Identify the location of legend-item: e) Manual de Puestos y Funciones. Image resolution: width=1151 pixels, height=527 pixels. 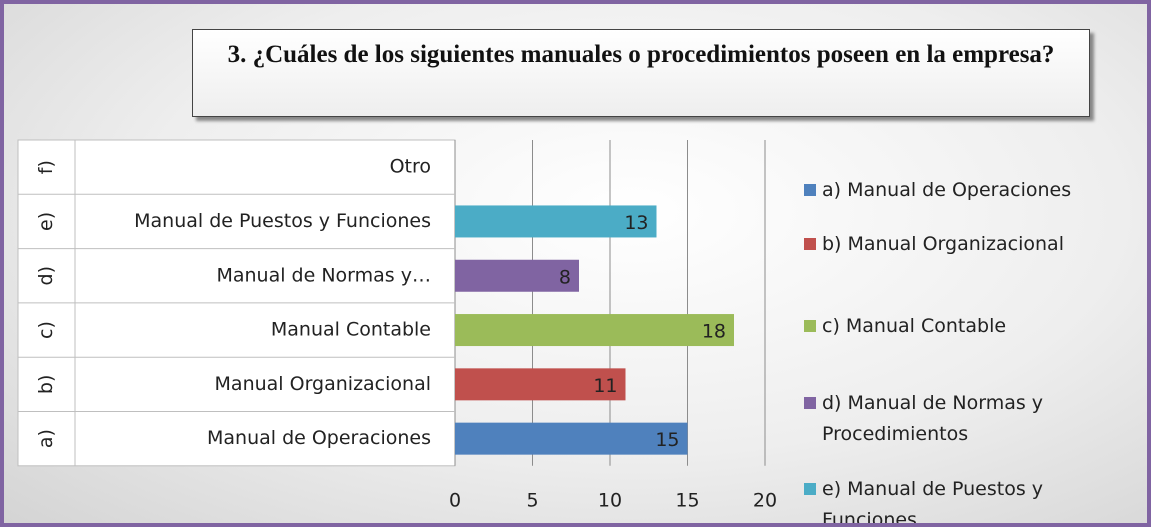
(973, 500).